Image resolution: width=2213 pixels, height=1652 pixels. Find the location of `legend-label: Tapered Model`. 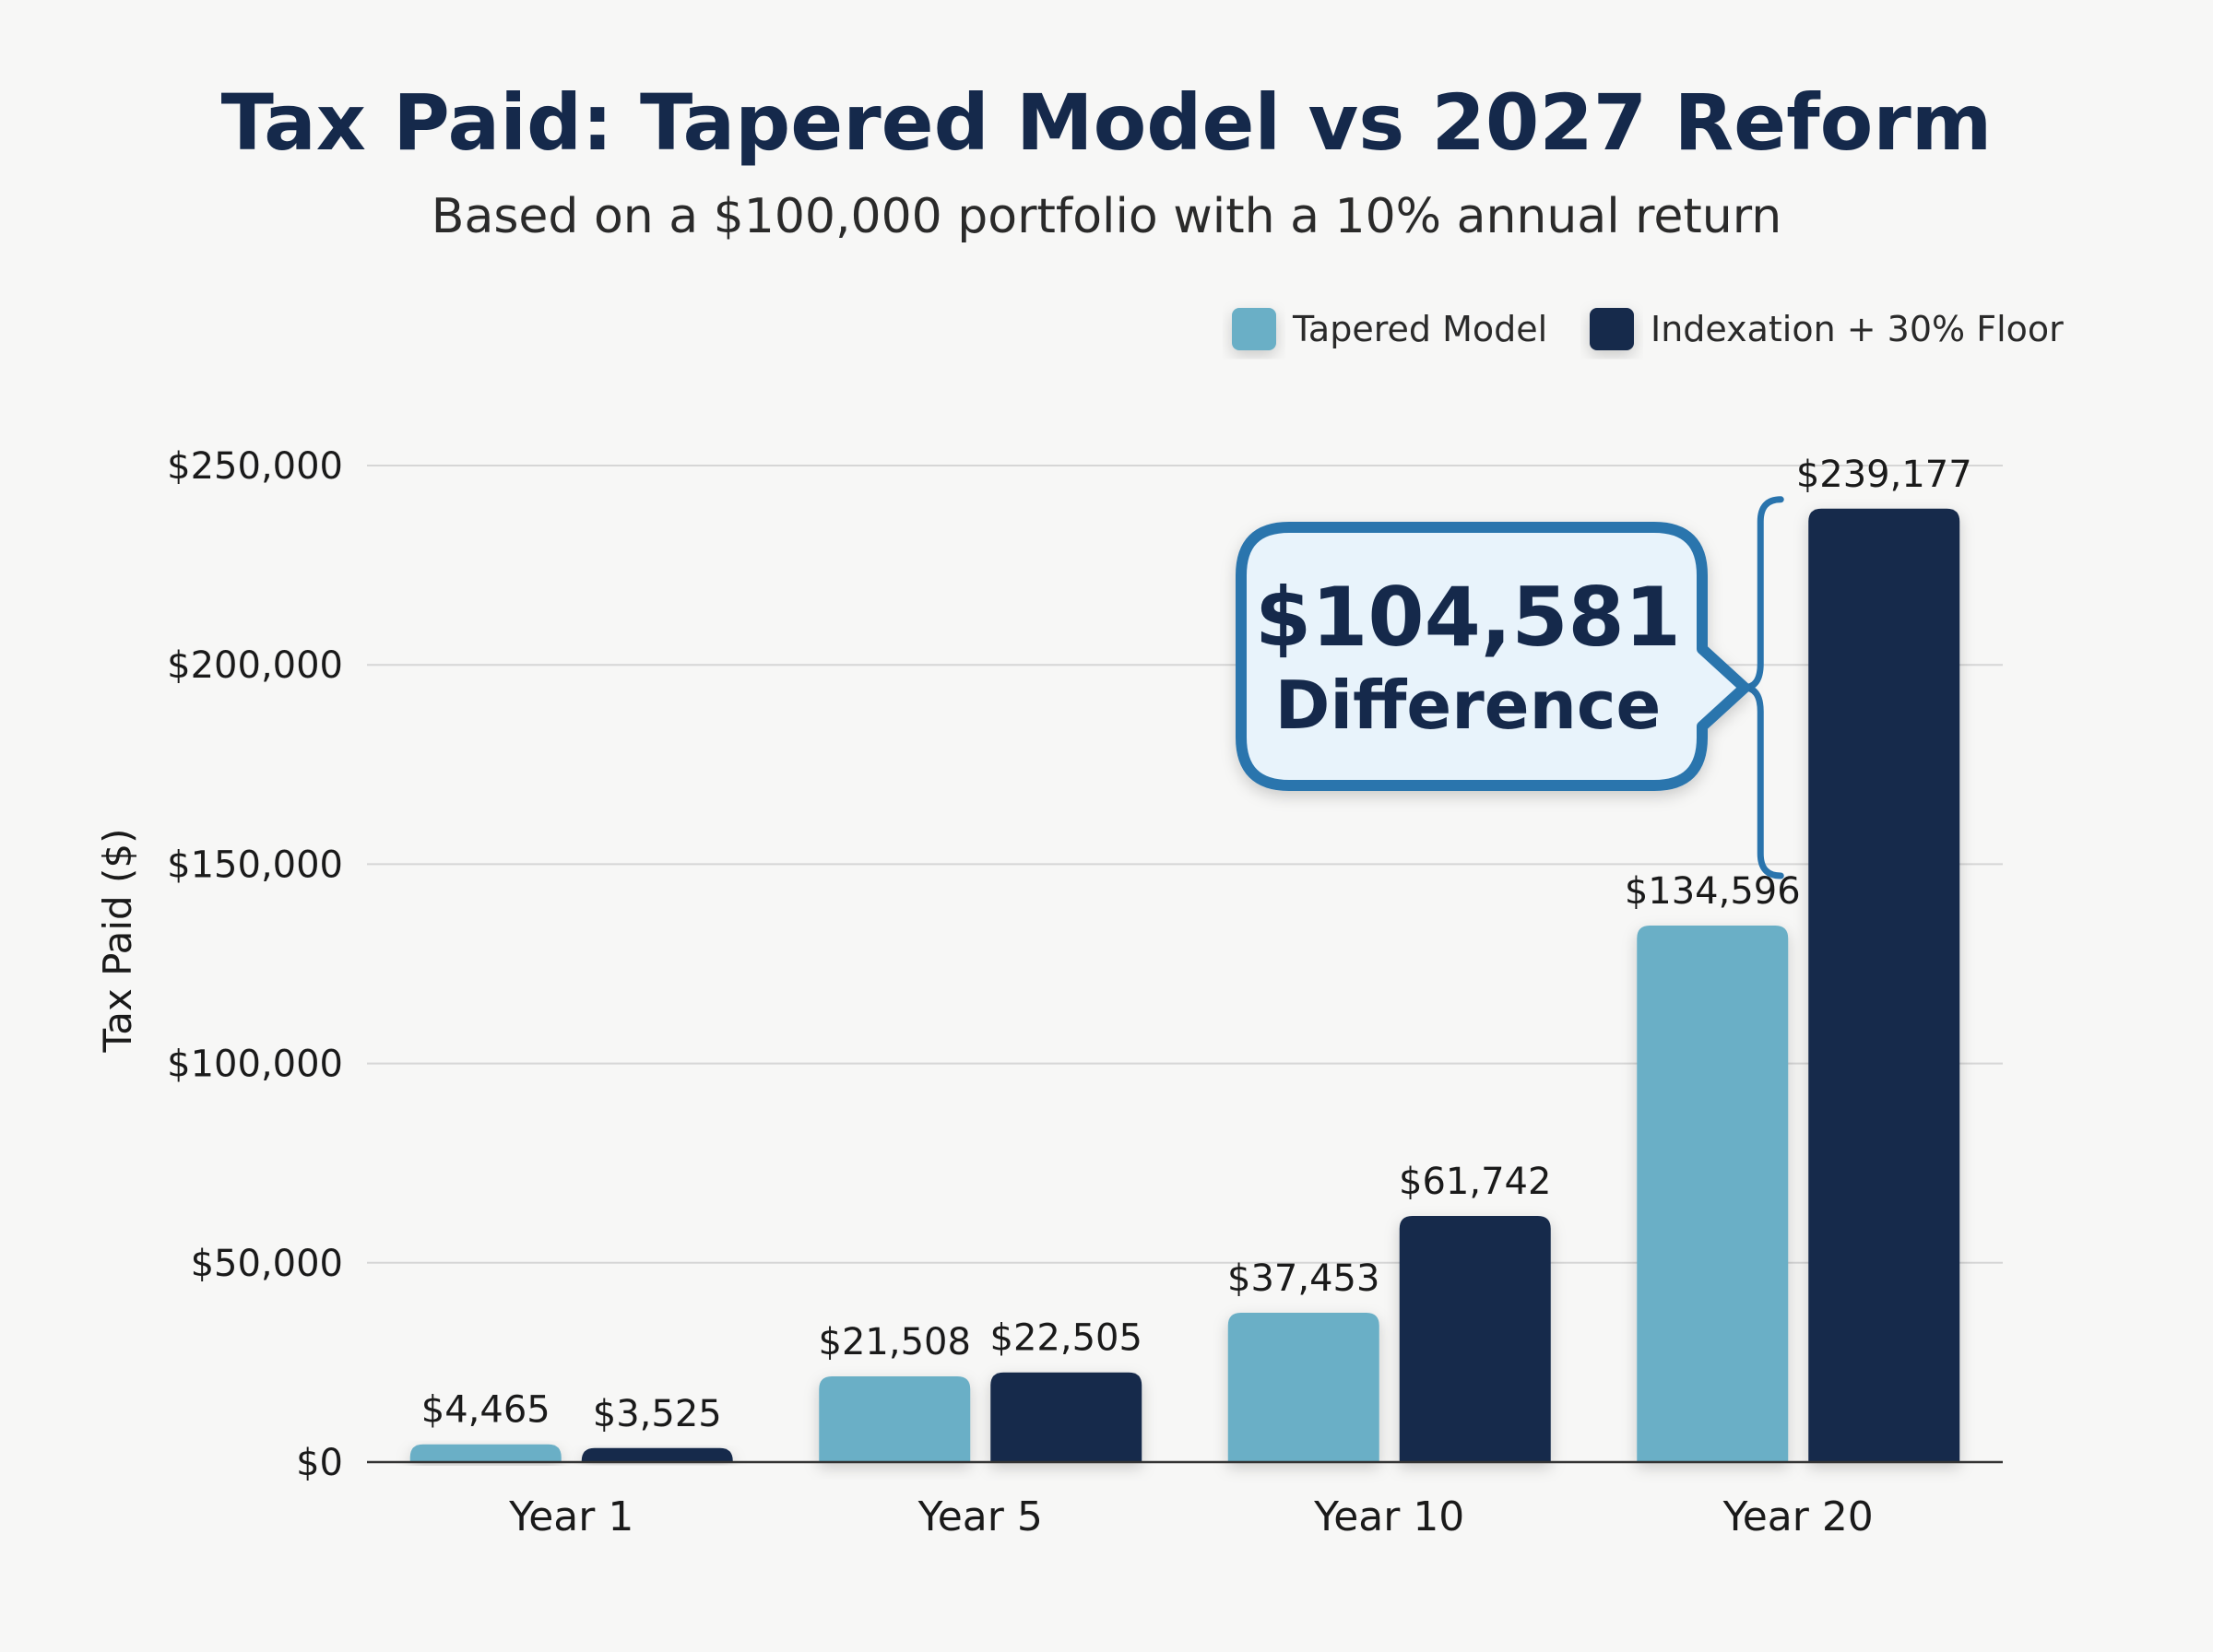

legend-label: Tapered Model is located at coordinates (1419, 329).